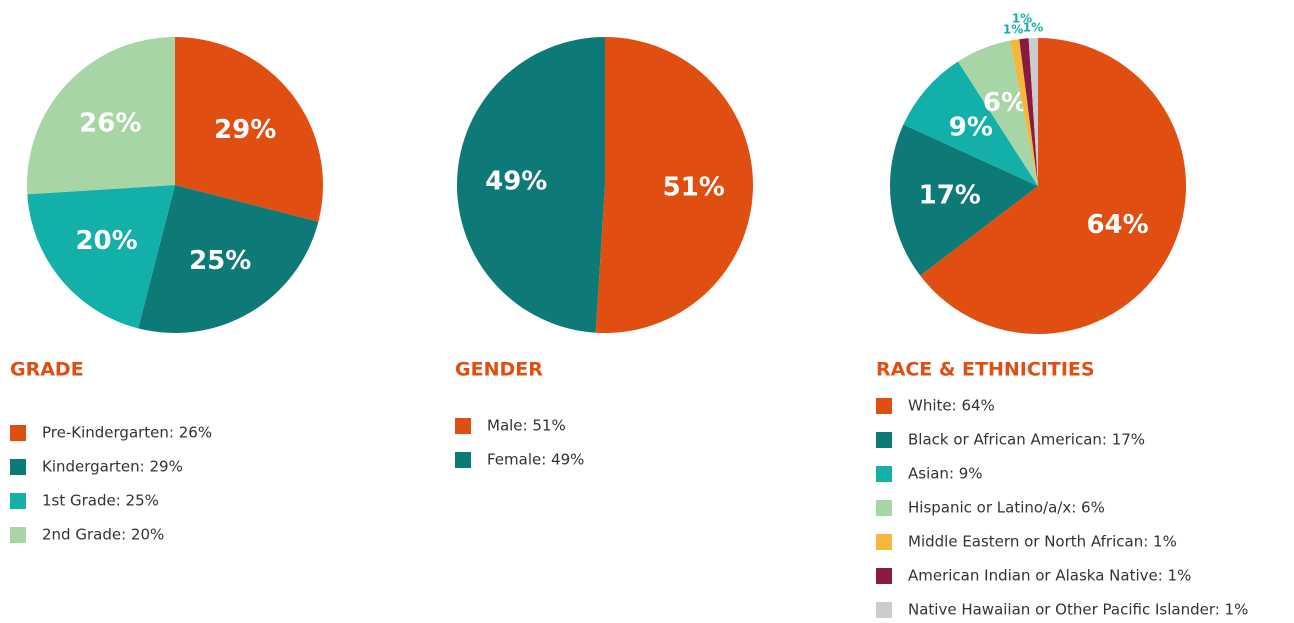 This screenshot has height=623, width=1294. What do you see at coordinates (100, 501) in the screenshot?
I see `legend-label: 1st Grade: 25%` at bounding box center [100, 501].